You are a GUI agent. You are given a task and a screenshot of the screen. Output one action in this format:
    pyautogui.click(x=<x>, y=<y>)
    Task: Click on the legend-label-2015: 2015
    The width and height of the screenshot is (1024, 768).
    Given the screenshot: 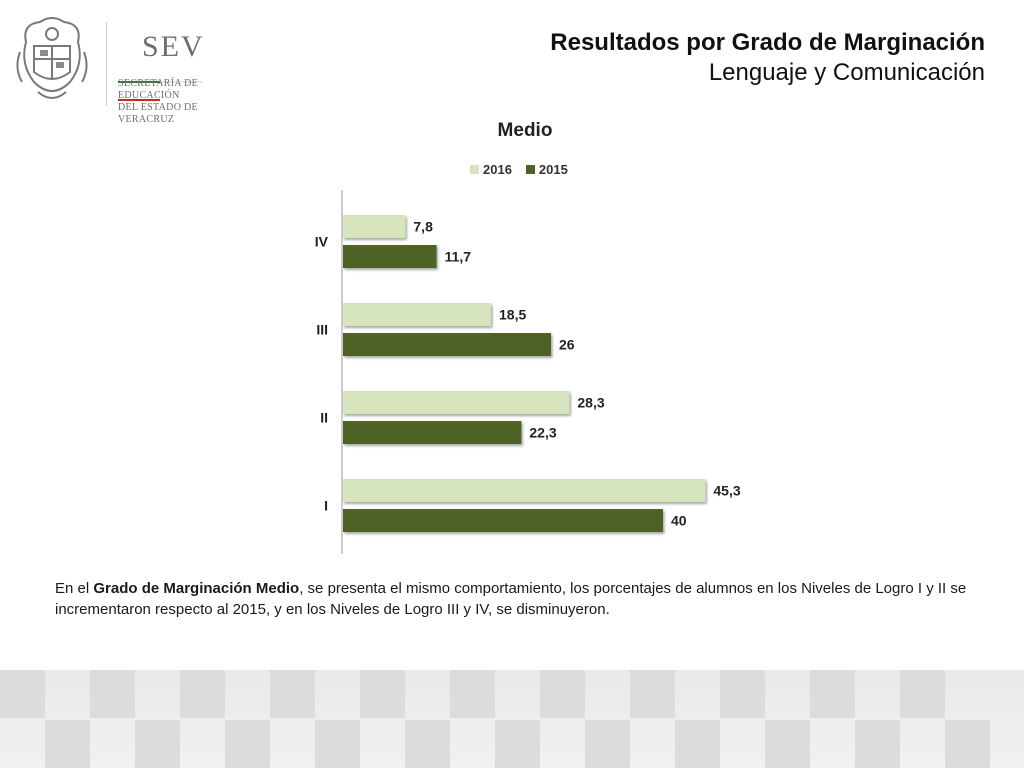 What is the action you would take?
    pyautogui.click(x=553, y=169)
    